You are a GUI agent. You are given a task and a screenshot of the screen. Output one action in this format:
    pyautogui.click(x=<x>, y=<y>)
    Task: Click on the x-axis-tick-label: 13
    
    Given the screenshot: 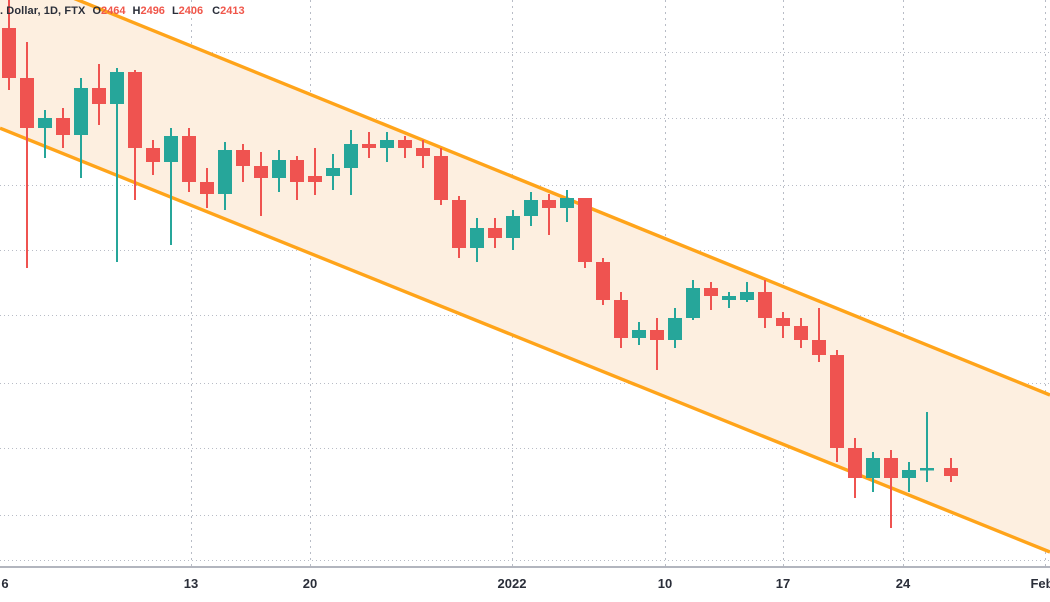 What is the action you would take?
    pyautogui.click(x=191, y=583)
    